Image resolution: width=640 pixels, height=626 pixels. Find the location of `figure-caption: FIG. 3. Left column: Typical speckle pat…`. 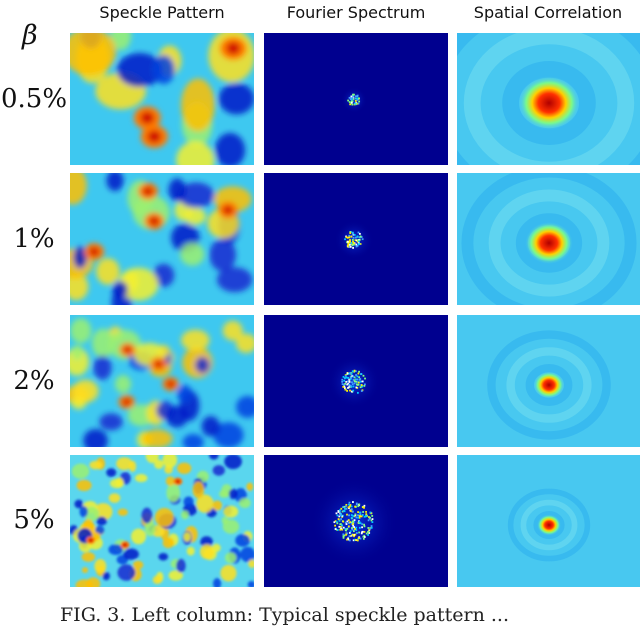

figure-caption: FIG. 3. Left column: Typical speckle pat… is located at coordinates (284, 615).